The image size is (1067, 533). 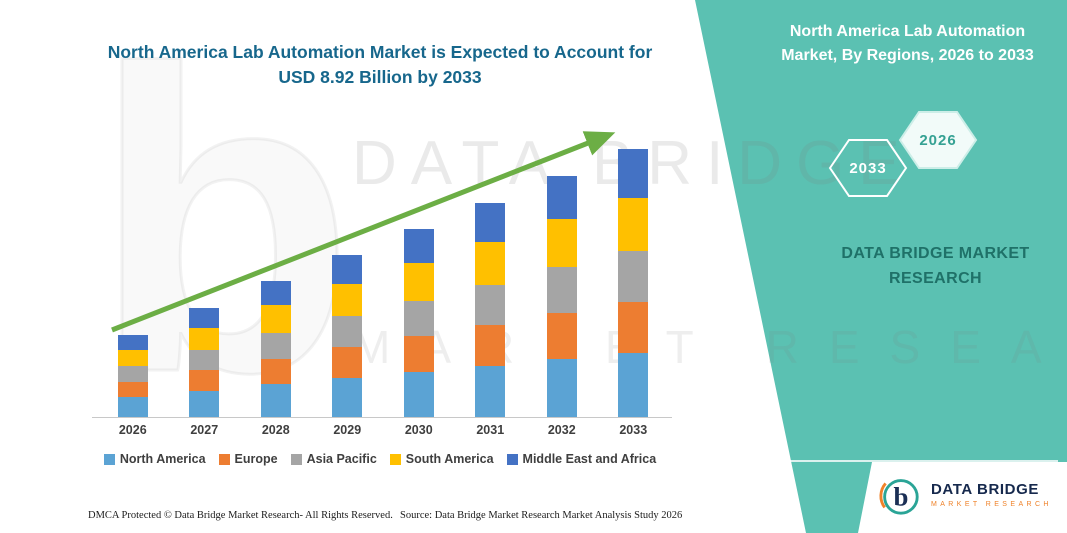 I want to click on logo-text: DATA BRIDGE MARKET RESEARCH, so click(x=991, y=494).